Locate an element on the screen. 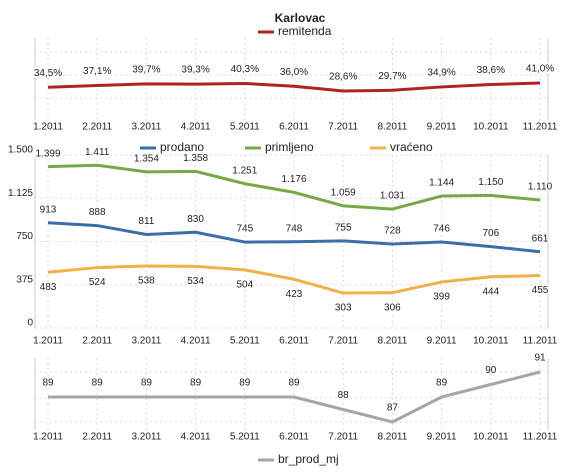  data-label: 728 is located at coordinates (392, 231).